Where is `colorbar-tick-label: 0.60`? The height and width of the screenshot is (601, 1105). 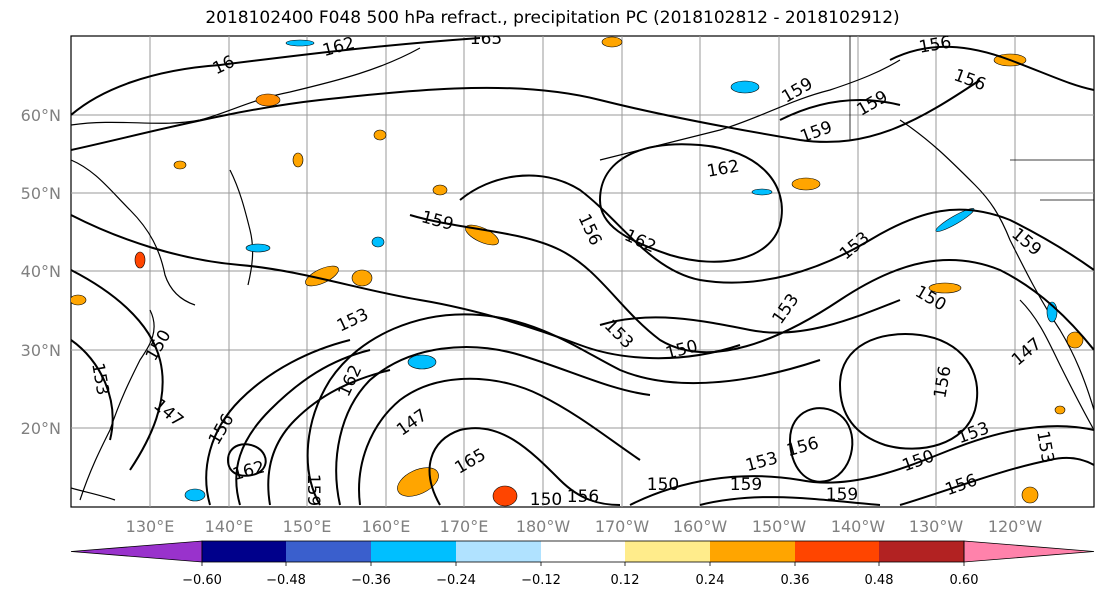 colorbar-tick-label: 0.60 is located at coordinates (964, 580).